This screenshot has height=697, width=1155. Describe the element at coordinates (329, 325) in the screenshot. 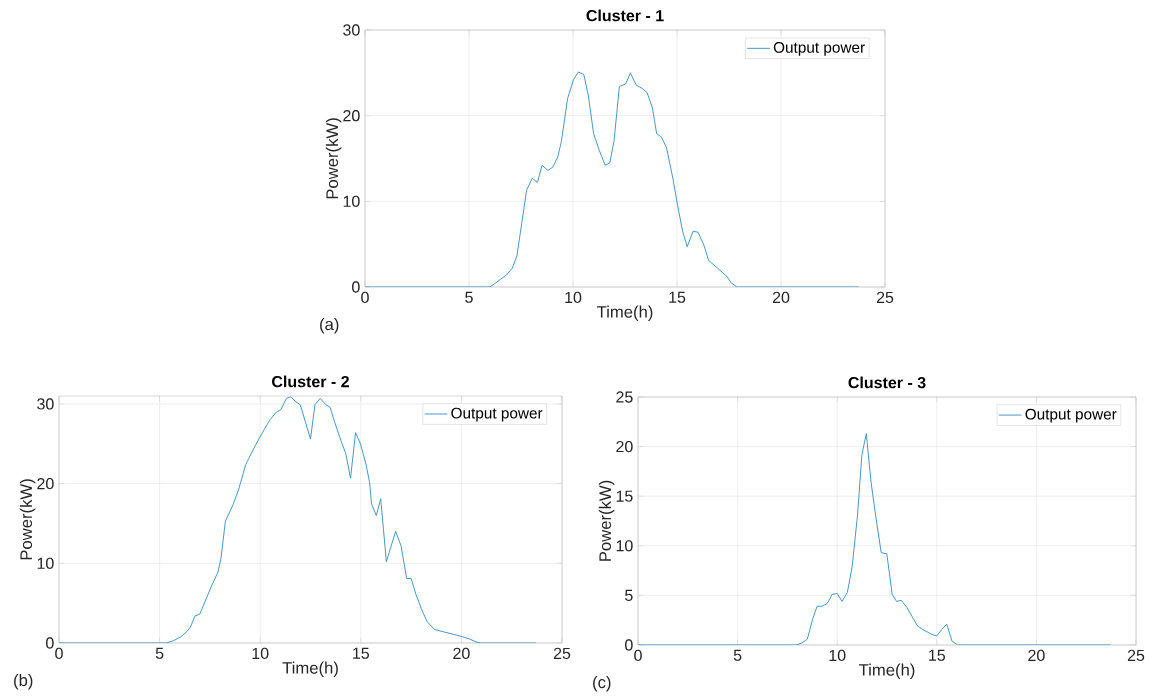

I see `text: (a)` at that location.